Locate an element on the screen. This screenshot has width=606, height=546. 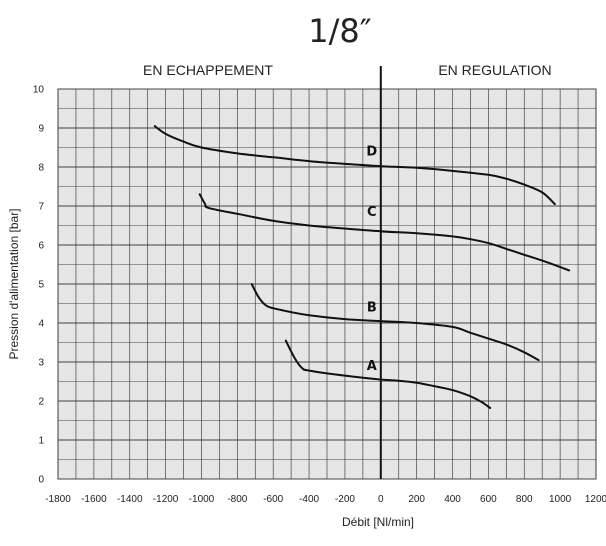
y-tick-label: 9 is located at coordinates (41, 129).